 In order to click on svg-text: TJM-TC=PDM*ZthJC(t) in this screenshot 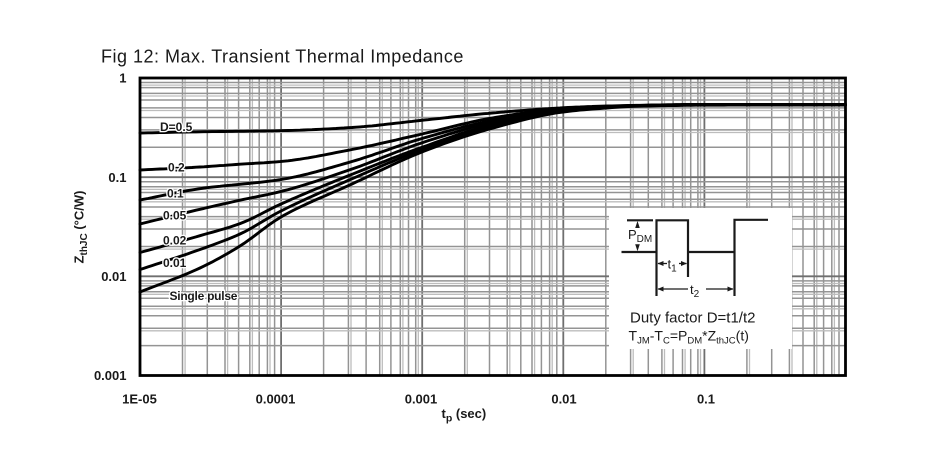, I will do `click(689, 337)`.